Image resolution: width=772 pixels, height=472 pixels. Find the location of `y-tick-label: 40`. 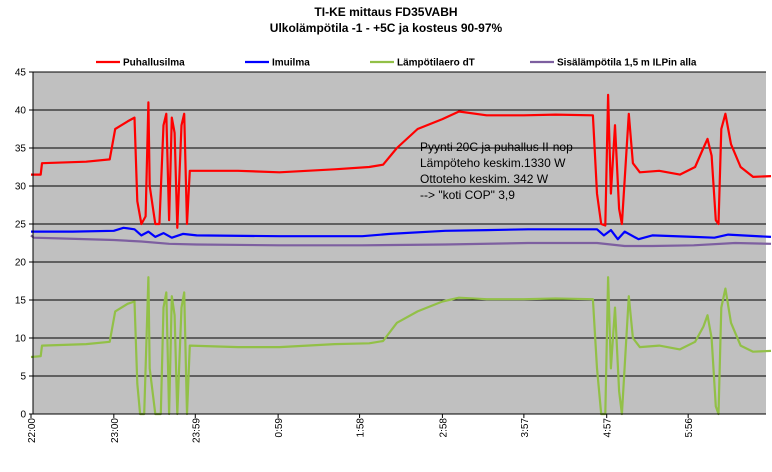

y-tick-label: 40 is located at coordinates (21, 111).